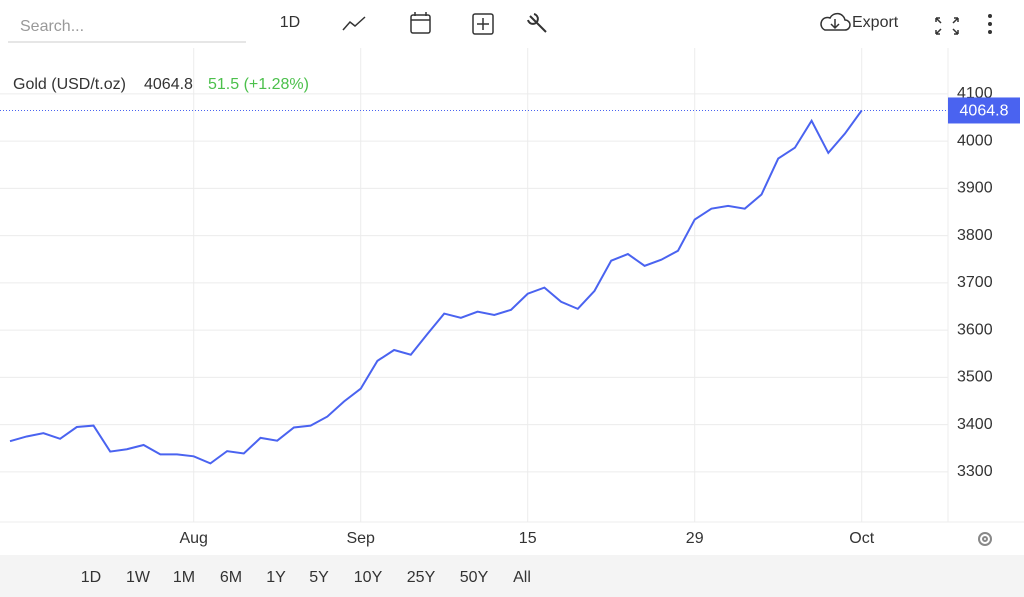  I want to click on legend: Gold (USD/t.oz) 4064.8 51.5 (+1.28%), so click(161, 84).